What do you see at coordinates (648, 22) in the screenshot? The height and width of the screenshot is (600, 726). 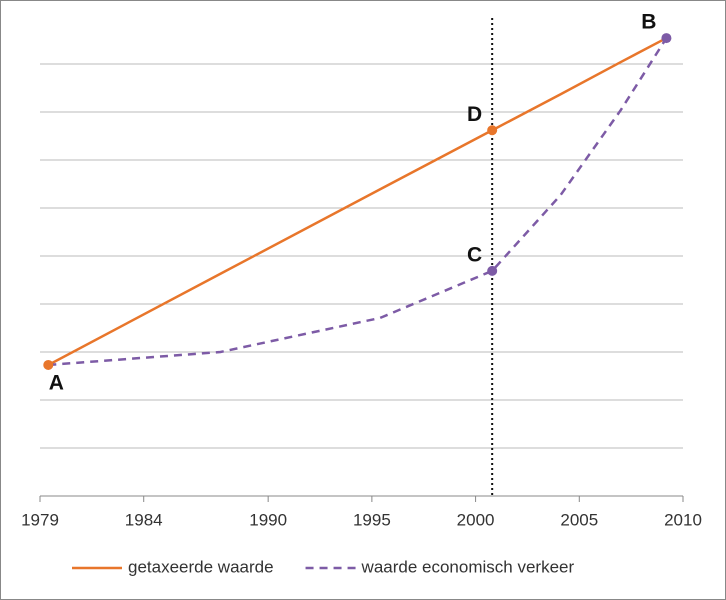 I see `point-label: B` at bounding box center [648, 22].